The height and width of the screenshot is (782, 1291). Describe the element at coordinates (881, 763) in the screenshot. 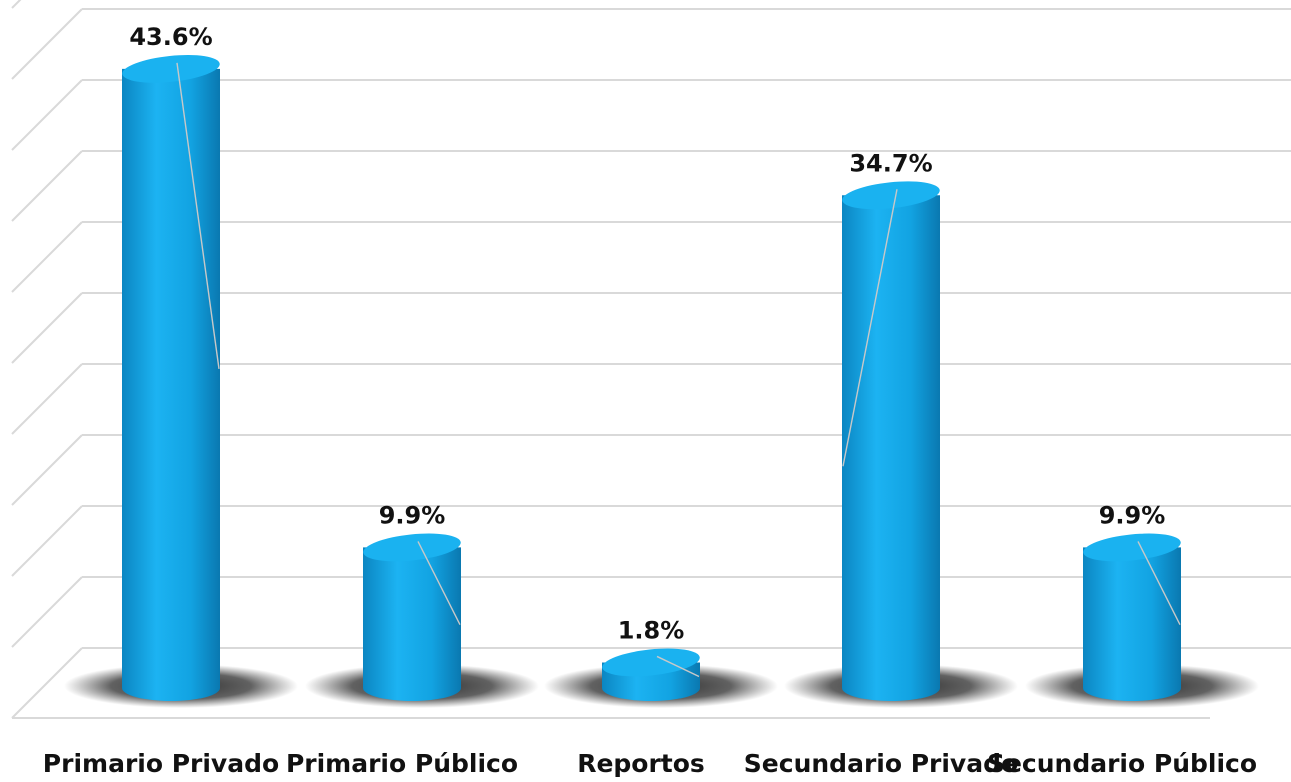

I see `category-label: Secundario Privado` at that location.